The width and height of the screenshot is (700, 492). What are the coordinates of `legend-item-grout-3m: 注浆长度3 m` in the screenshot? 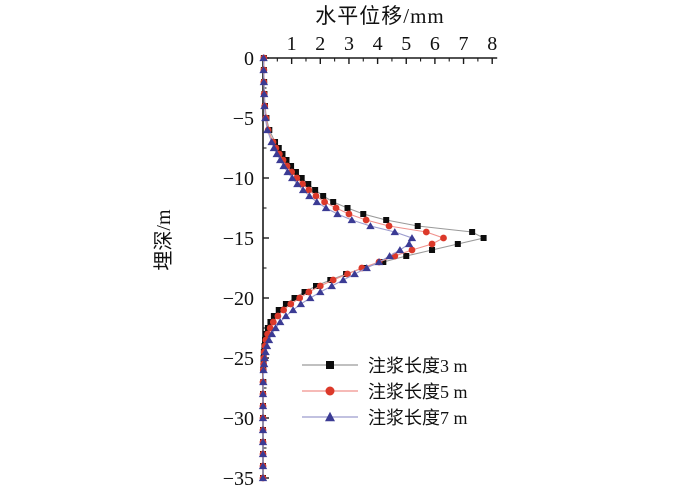 It's located at (384, 365).